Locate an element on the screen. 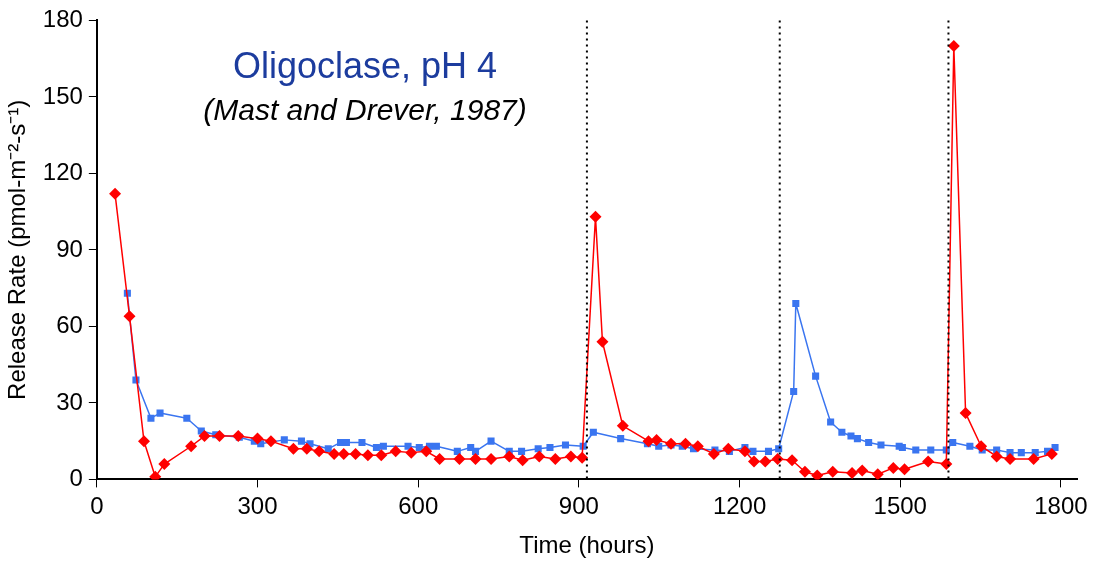 This screenshot has height=565, width=1103. y-tick-label: 180 is located at coordinates (62, 19).